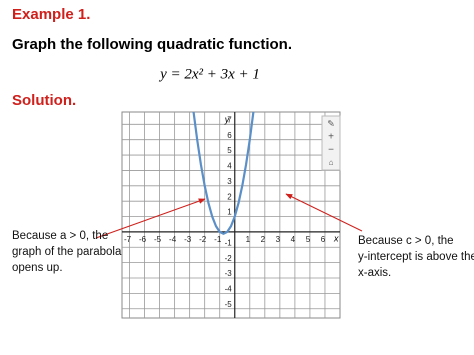 This screenshot has height=355, width=474. What do you see at coordinates (150, 218) in the screenshot?
I see `arrow-left` at bounding box center [150, 218].